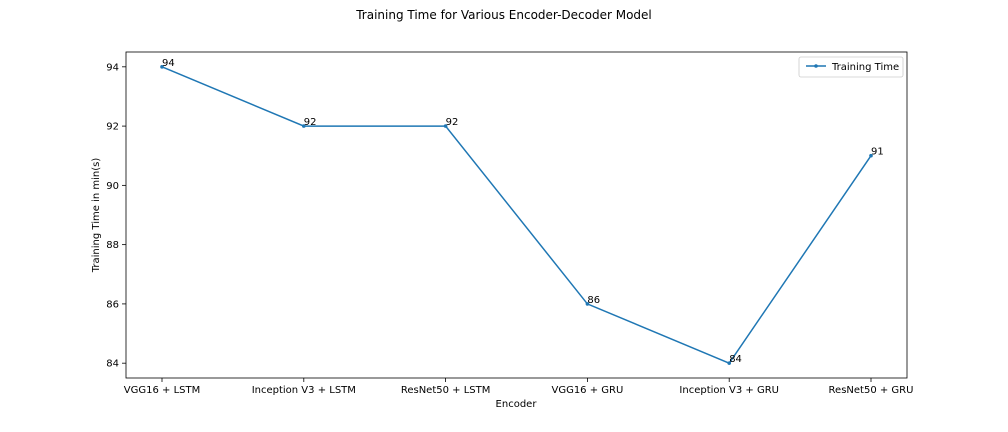 The image size is (1008, 432). Describe the element at coordinates (112, 304) in the screenshot. I see `y-tick-label: 86` at that location.